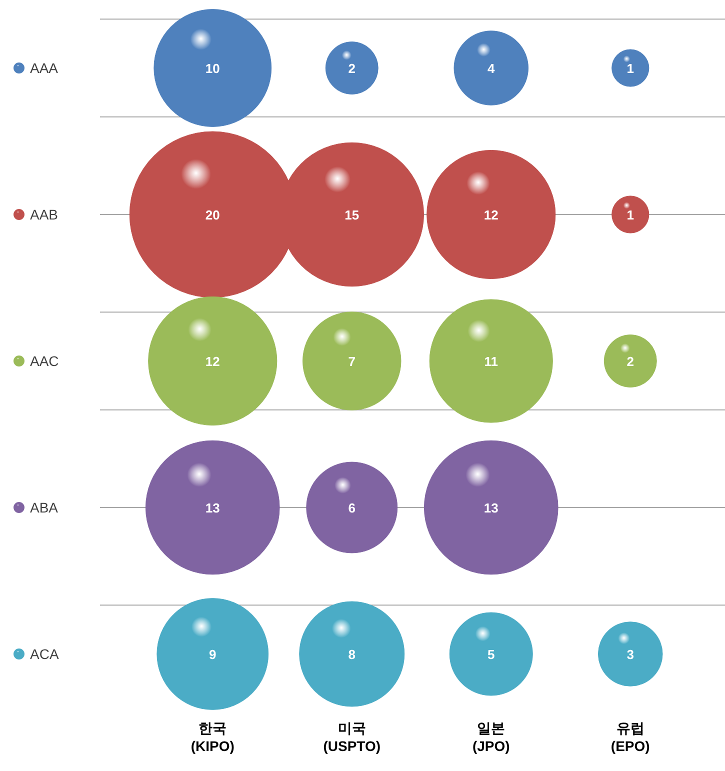 The width and height of the screenshot is (725, 771). What do you see at coordinates (212, 215) in the screenshot?
I see `data-label: 20` at bounding box center [212, 215].